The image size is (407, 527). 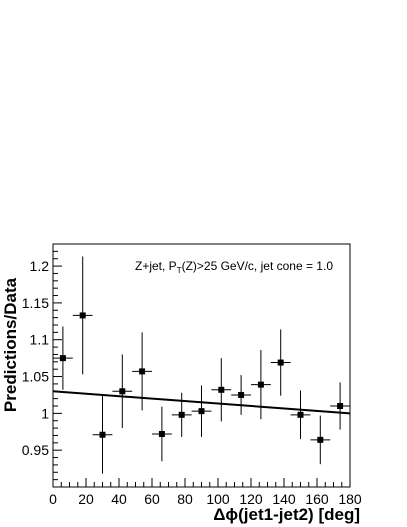 What do you see at coordinates (152, 499) in the screenshot?
I see `x-tick-label: 60` at bounding box center [152, 499].